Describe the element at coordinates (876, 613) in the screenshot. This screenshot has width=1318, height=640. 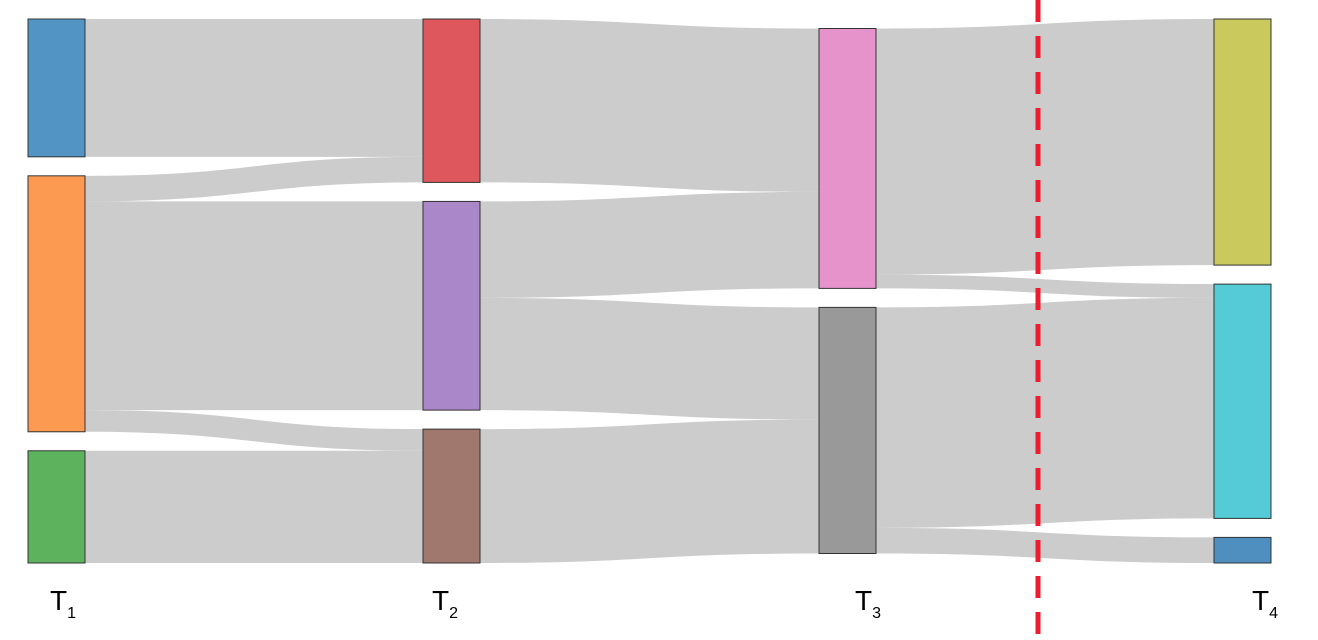
I see `stage-label-t3-sub: 3` at that location.